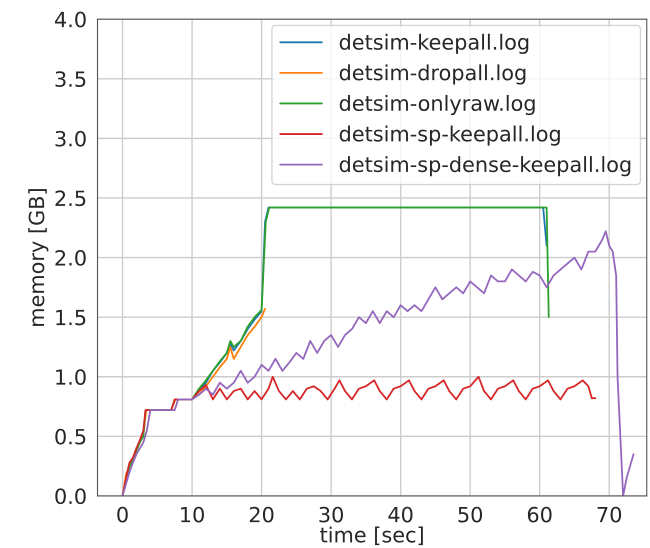  Describe the element at coordinates (70, 198) in the screenshot. I see `y-tick-label: 2.5` at that location.